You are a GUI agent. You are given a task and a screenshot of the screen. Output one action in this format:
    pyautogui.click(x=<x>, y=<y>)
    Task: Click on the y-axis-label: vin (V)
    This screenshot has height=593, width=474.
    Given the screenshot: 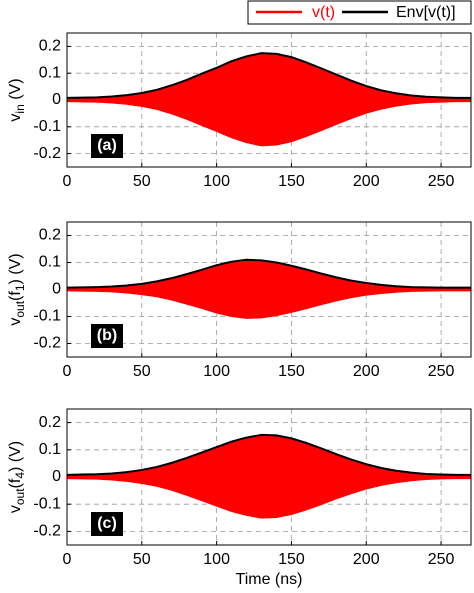 What is the action you would take?
    pyautogui.click(x=17, y=99)
    